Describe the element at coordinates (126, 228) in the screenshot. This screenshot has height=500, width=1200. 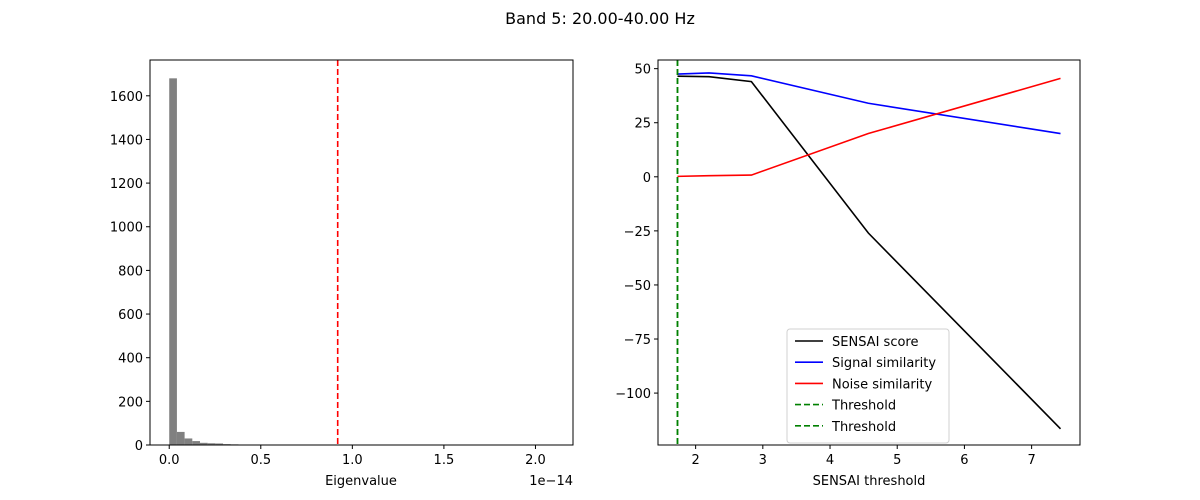
I see `histogram-y-tick-label: 1000` at that location.